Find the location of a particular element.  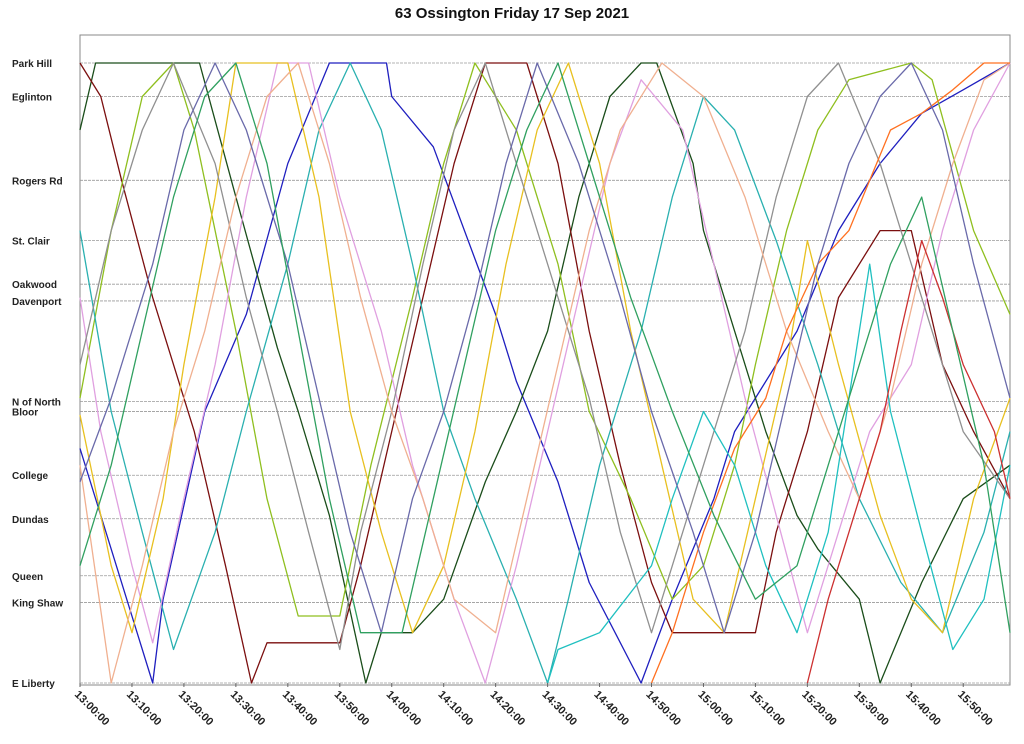

stop-label: N of North is located at coordinates (36, 402).